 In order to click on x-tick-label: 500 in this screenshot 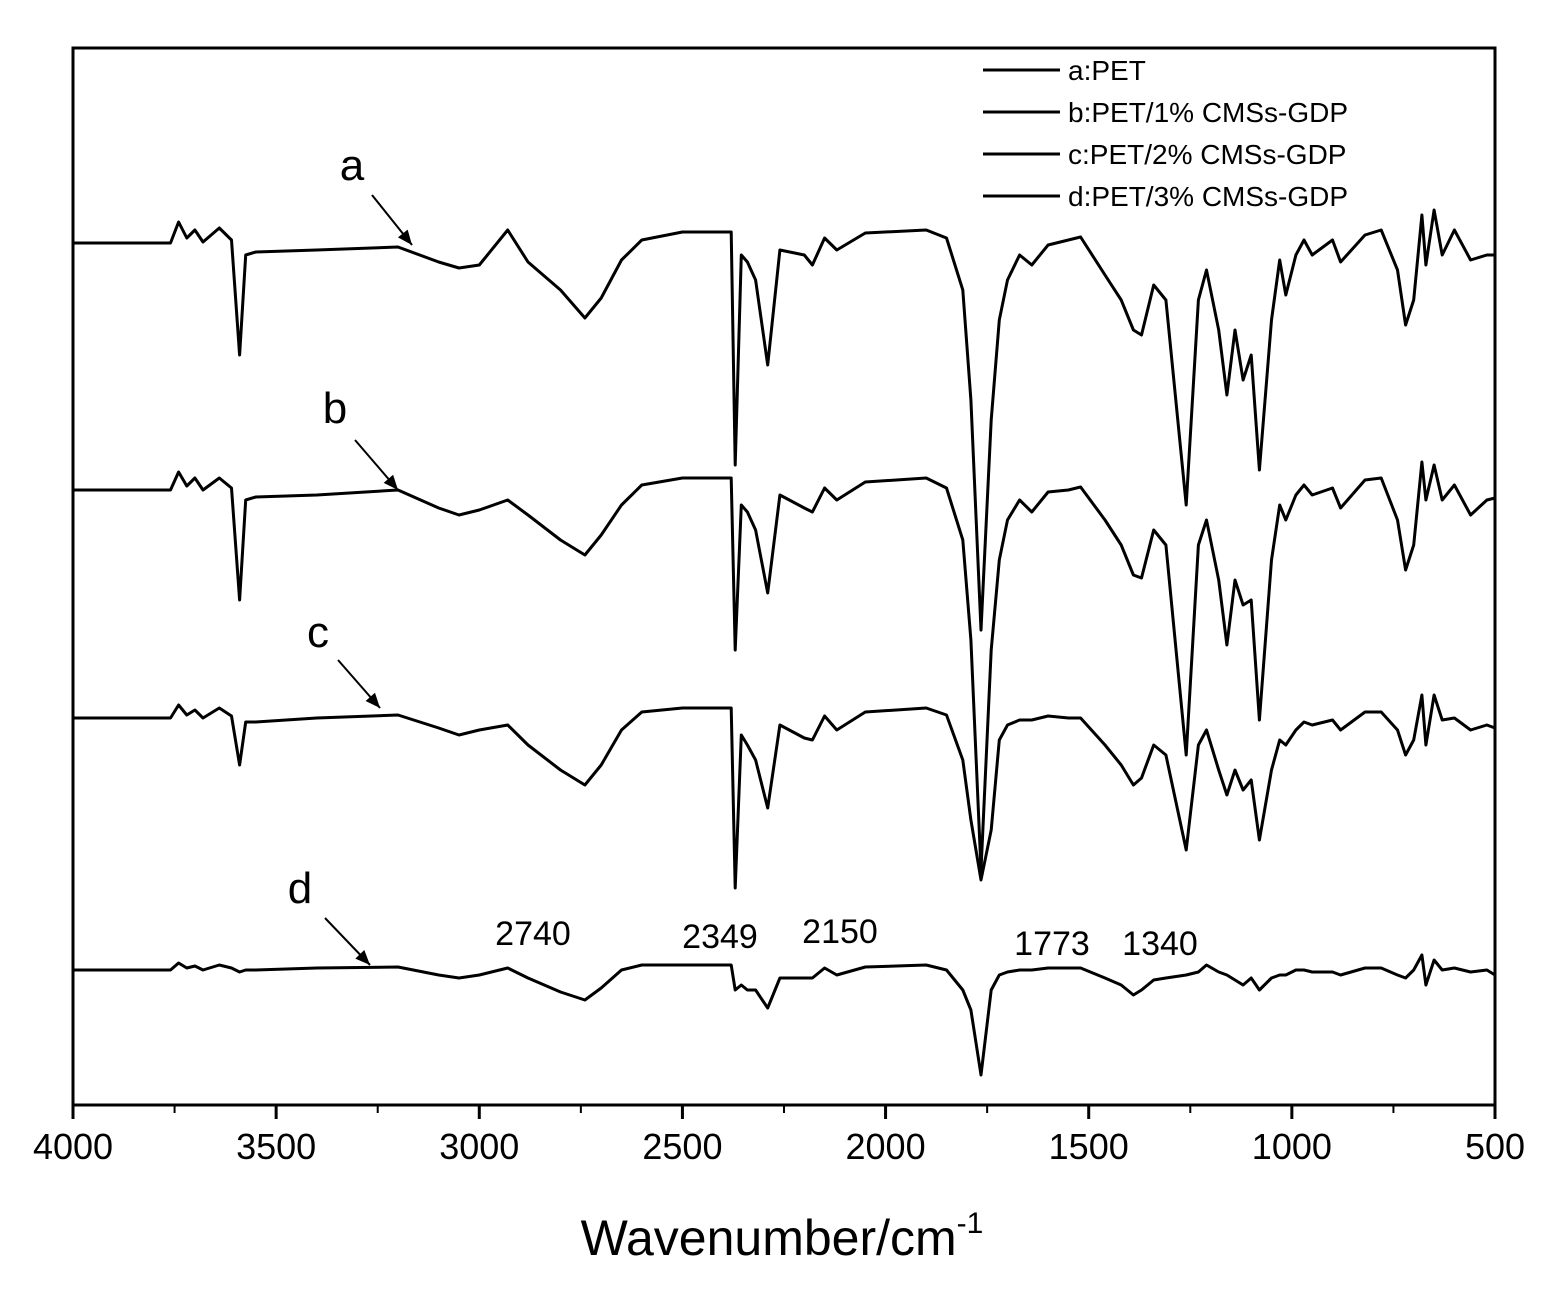, I will do `click(1495, 1146)`.